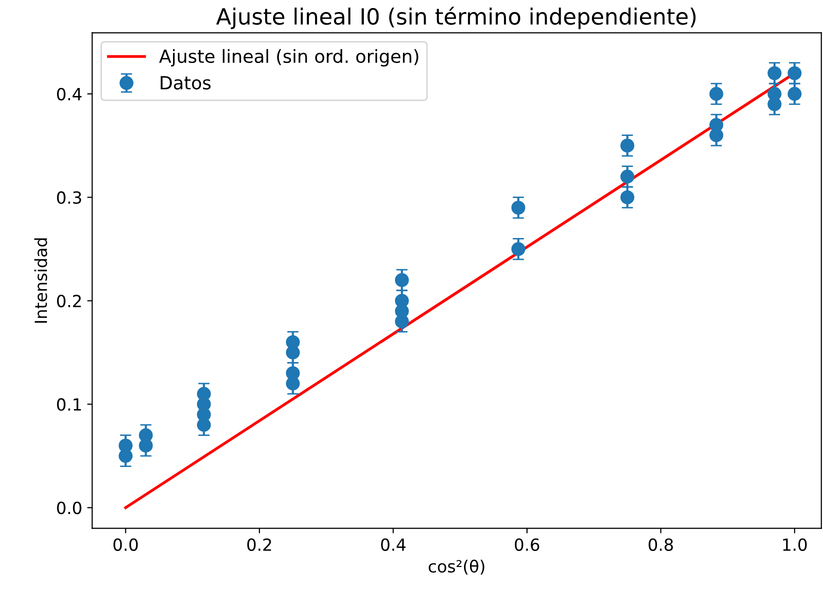  Describe the element at coordinates (288, 58) in the screenshot. I see `legend-label: Ajuste lineal (sin ord. origen)` at that location.